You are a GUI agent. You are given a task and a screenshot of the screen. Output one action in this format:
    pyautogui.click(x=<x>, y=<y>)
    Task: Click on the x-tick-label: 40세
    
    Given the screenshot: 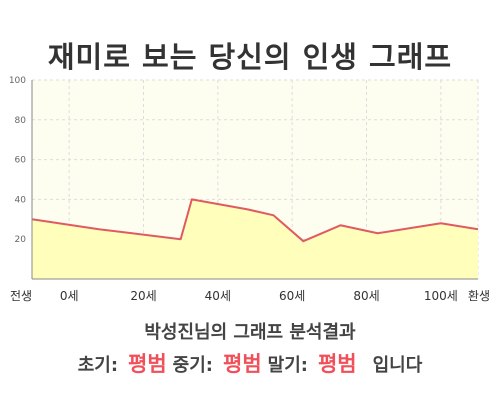 What is the action you would take?
    pyautogui.click(x=218, y=296)
    